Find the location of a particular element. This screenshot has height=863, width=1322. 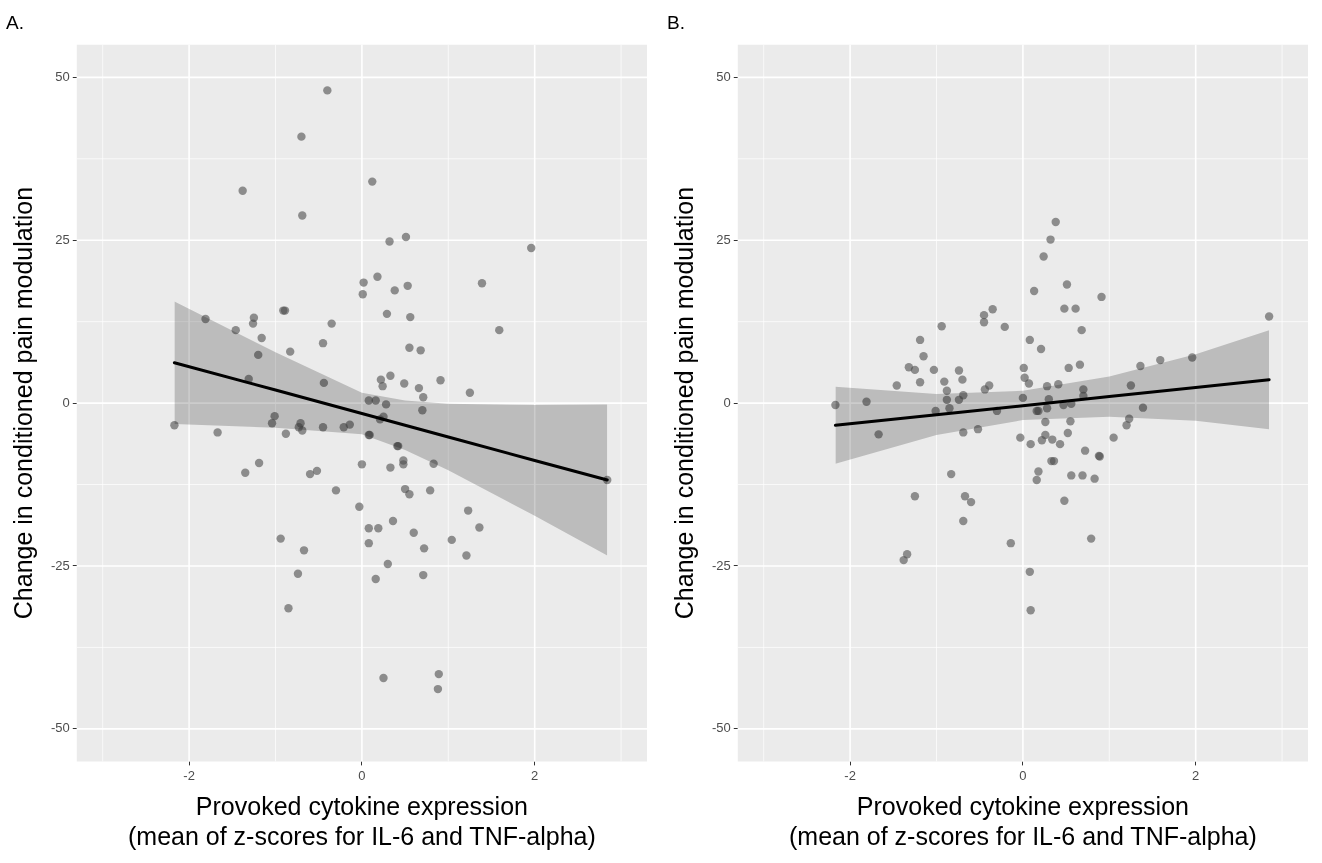

chart-title: B. is located at coordinates (676, 22).